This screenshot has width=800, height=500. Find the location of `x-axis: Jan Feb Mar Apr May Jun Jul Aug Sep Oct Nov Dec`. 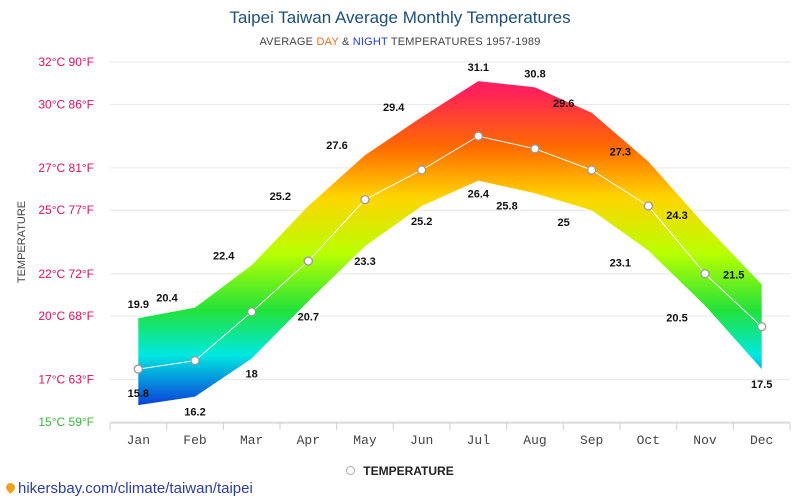

x-axis: Jan Feb Mar Apr May Jun Jul Aug Sep Oct Nov Dec is located at coordinates (450, 435).